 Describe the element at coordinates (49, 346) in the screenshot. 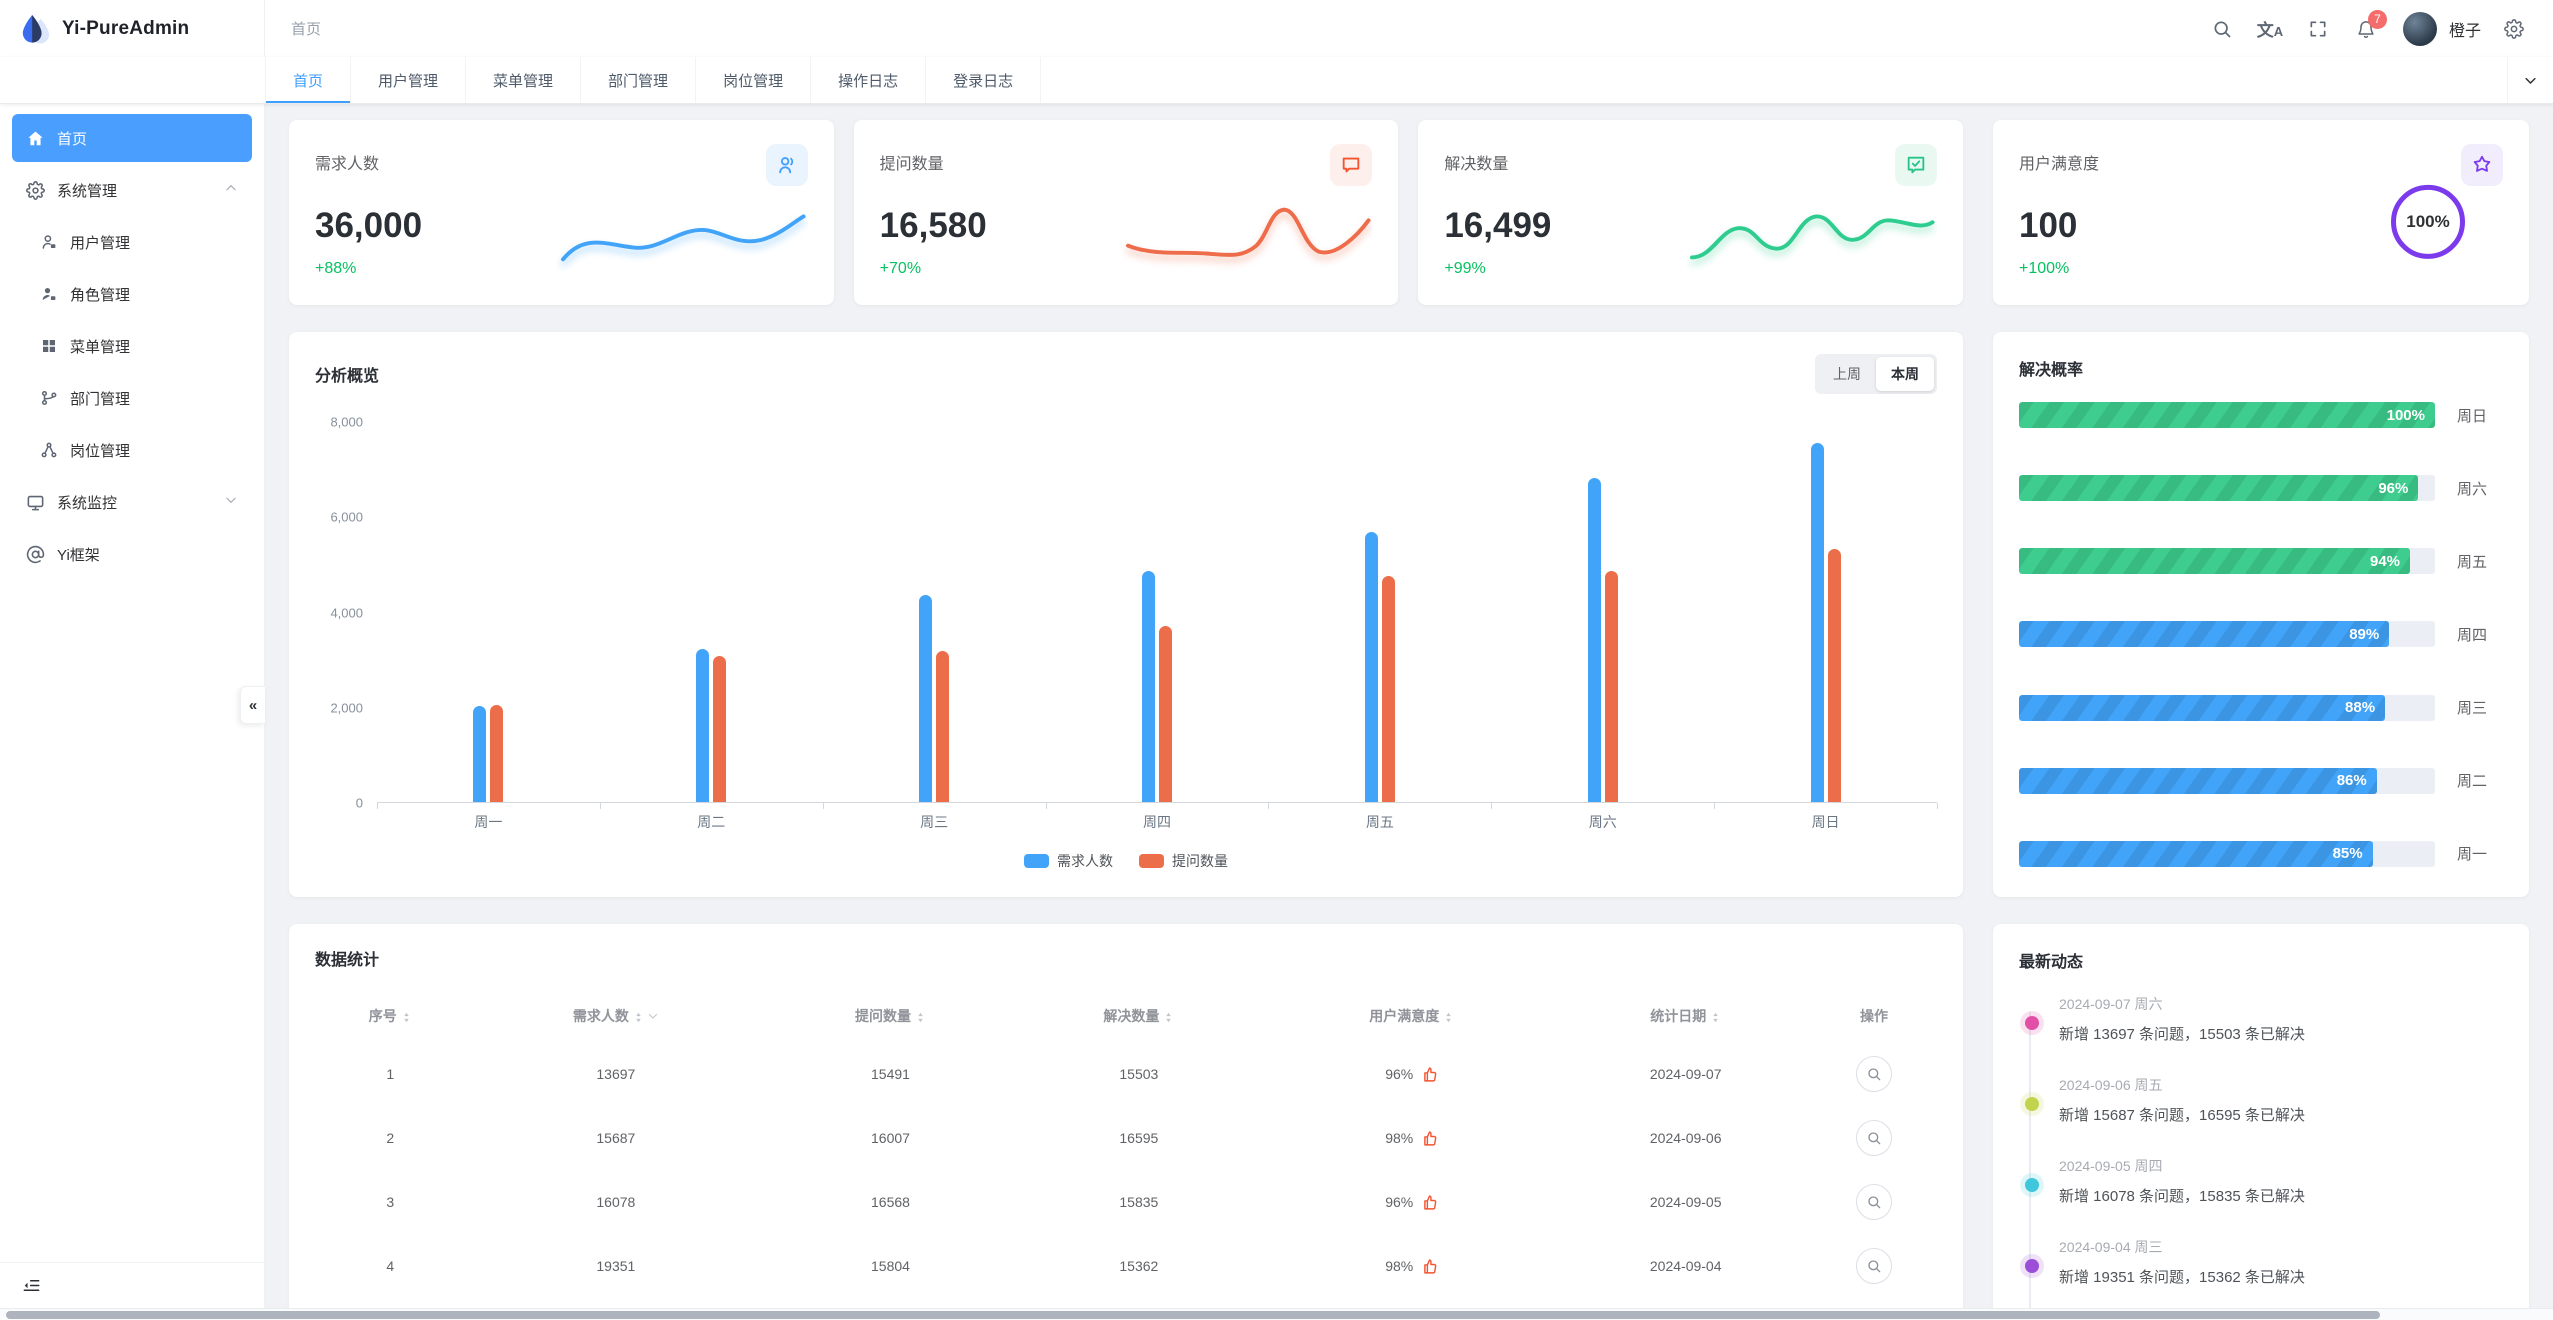

I see `menu-grid-icon` at that location.